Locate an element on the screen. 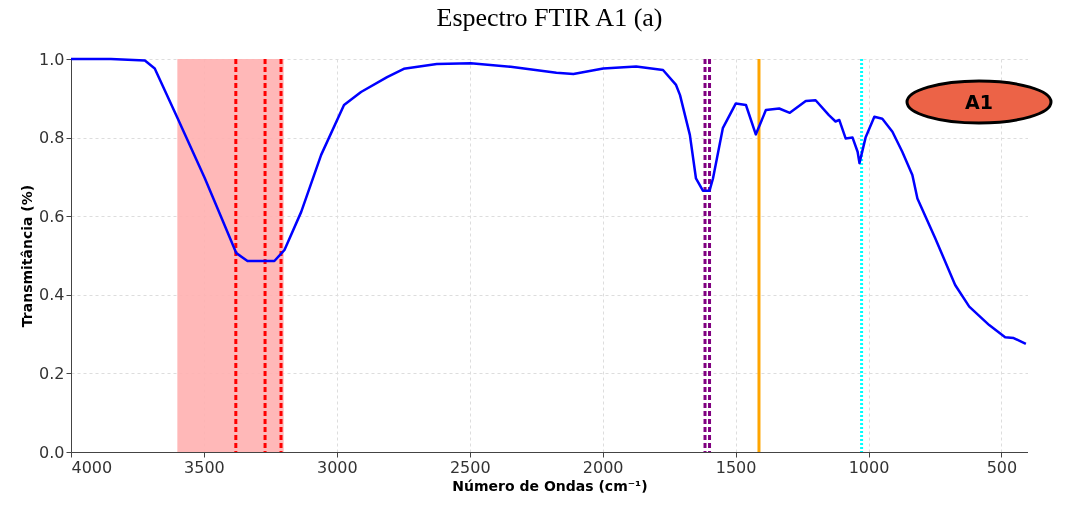 This screenshot has width=1074, height=509. annotation: A1 is located at coordinates (979, 102).